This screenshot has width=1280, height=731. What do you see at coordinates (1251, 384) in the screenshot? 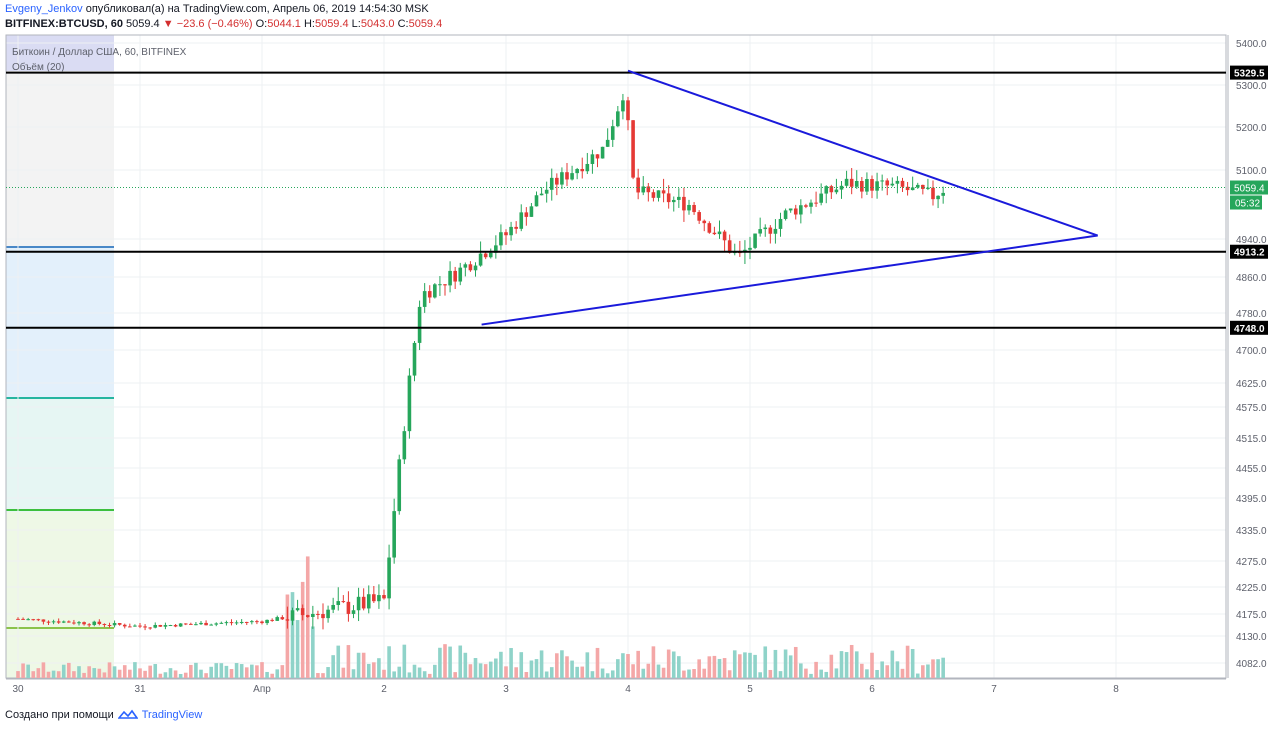
I see `price-tick-label: 4625.0` at bounding box center [1251, 384].